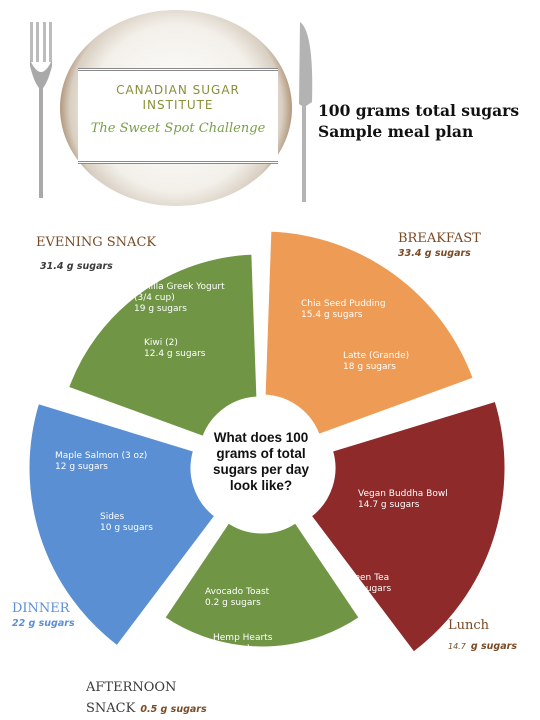  What do you see at coordinates (41, 110) in the screenshot?
I see `fork-icon` at bounding box center [41, 110].